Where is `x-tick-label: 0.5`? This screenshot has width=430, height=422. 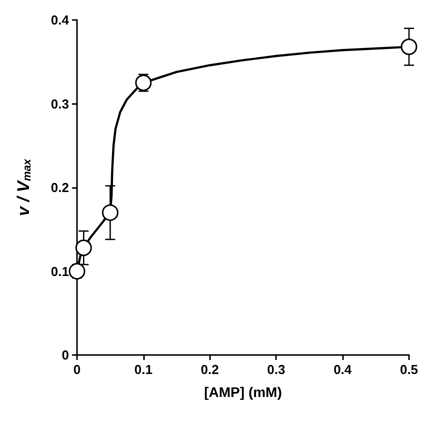
x-tick-label: 0.5 is located at coordinates (409, 369).